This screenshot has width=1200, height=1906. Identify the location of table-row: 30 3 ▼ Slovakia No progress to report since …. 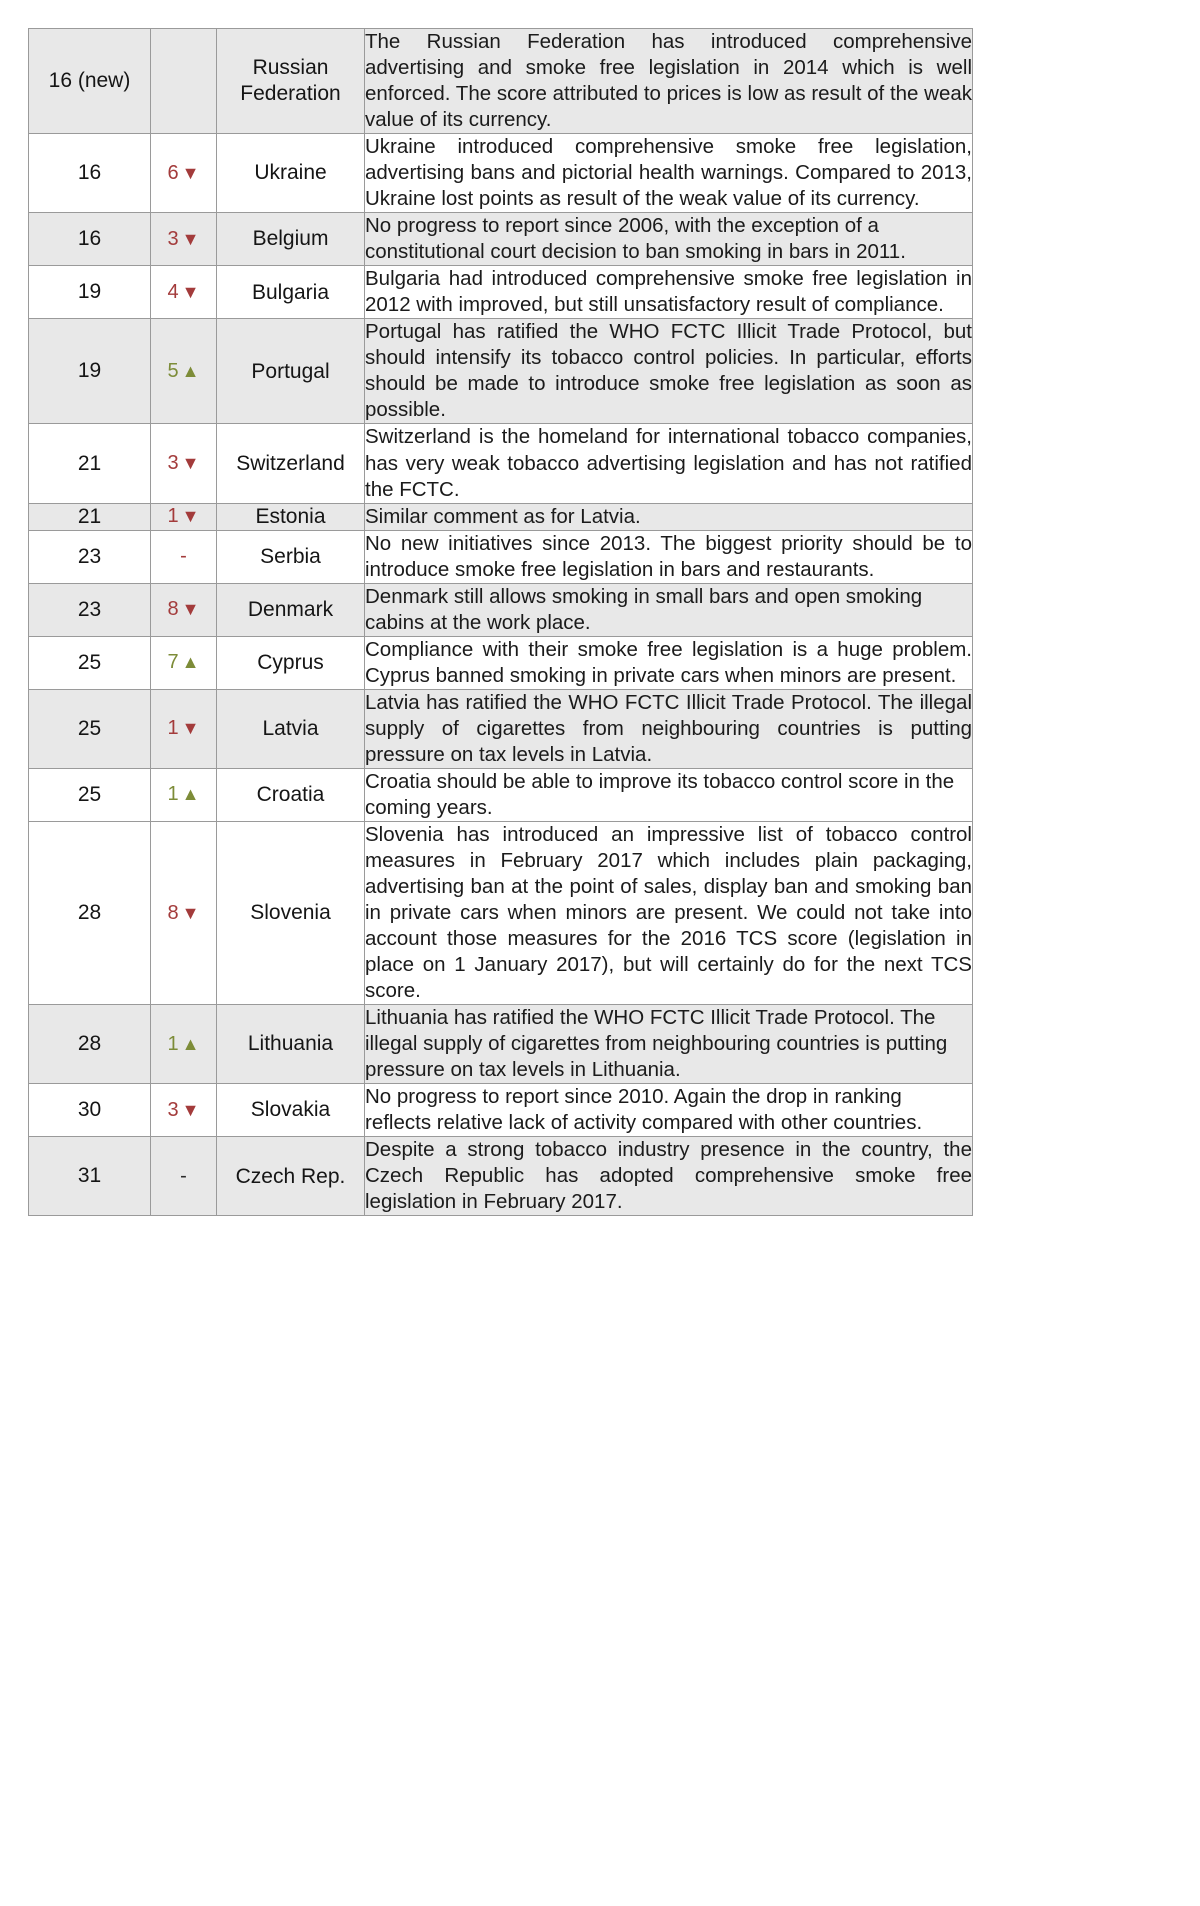
(500, 1110).